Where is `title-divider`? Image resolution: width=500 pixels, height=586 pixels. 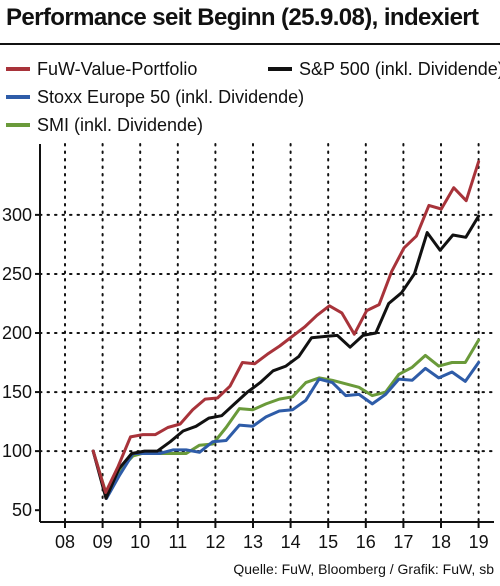 title-divider is located at coordinates (250, 44).